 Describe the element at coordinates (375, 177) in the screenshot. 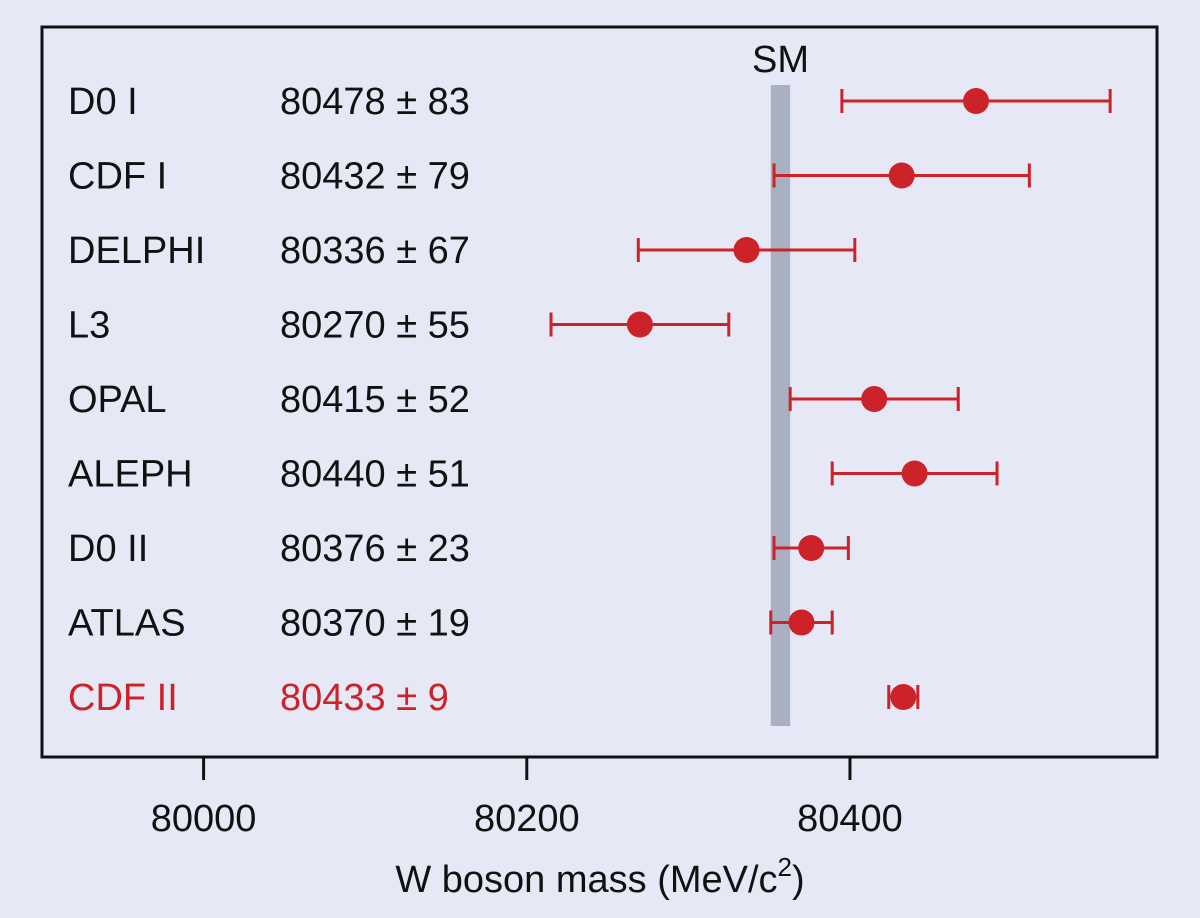

I see `value-label: 80432 ± 79` at that location.